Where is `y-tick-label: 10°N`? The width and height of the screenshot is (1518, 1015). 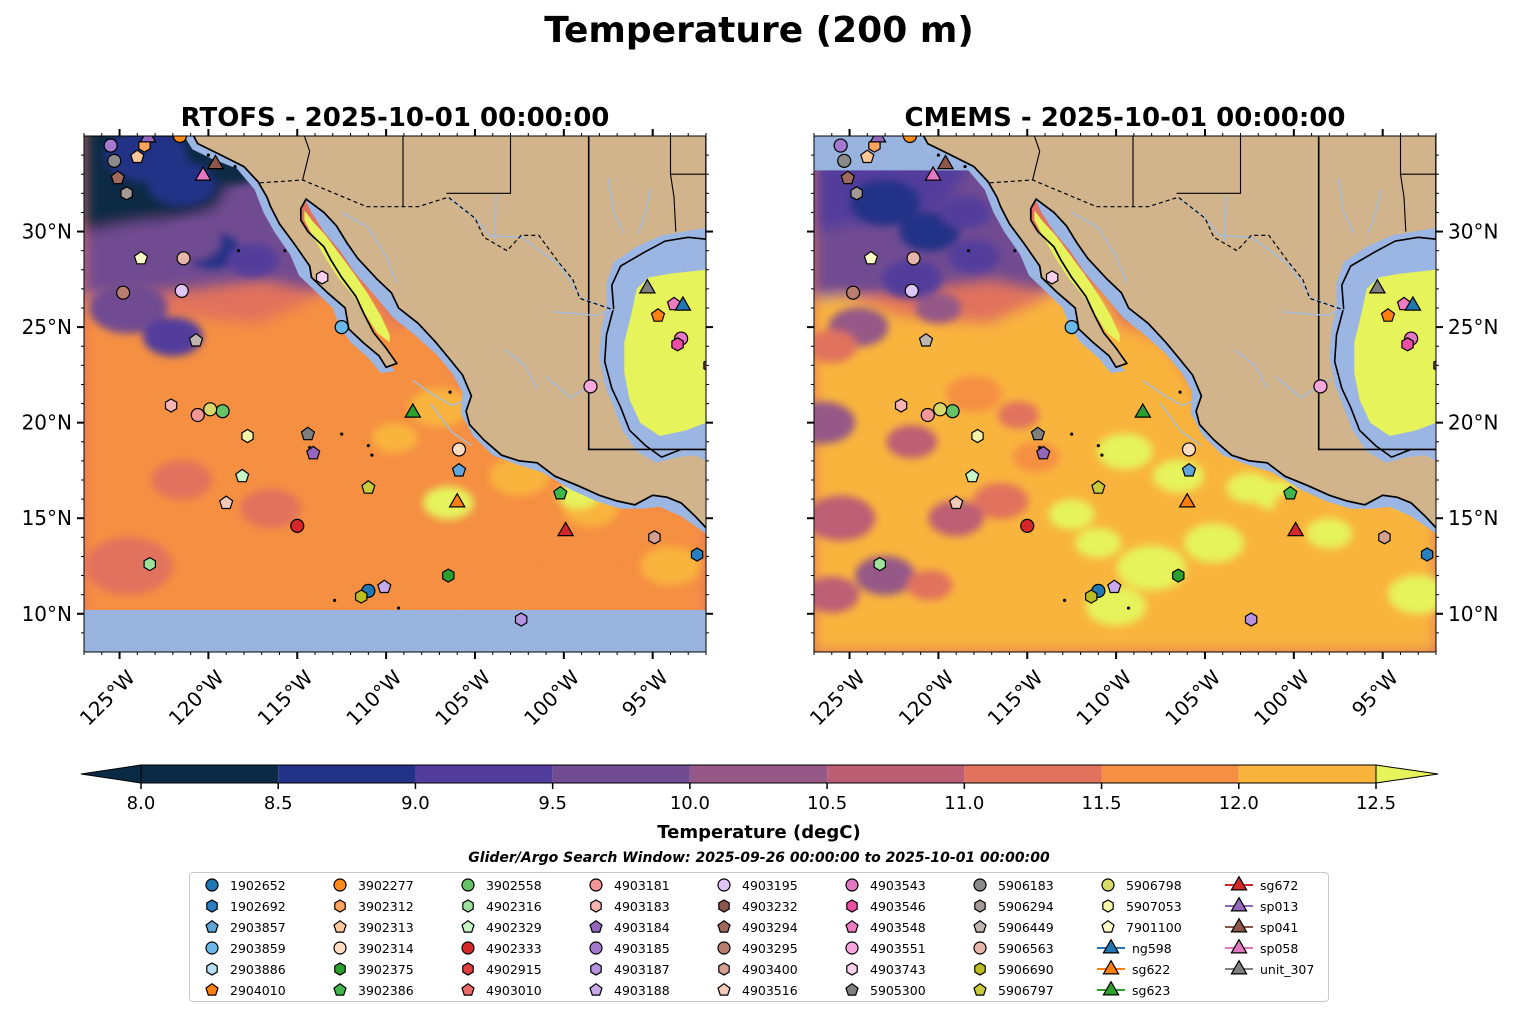
y-tick-label: 10°N is located at coordinates (47, 614).